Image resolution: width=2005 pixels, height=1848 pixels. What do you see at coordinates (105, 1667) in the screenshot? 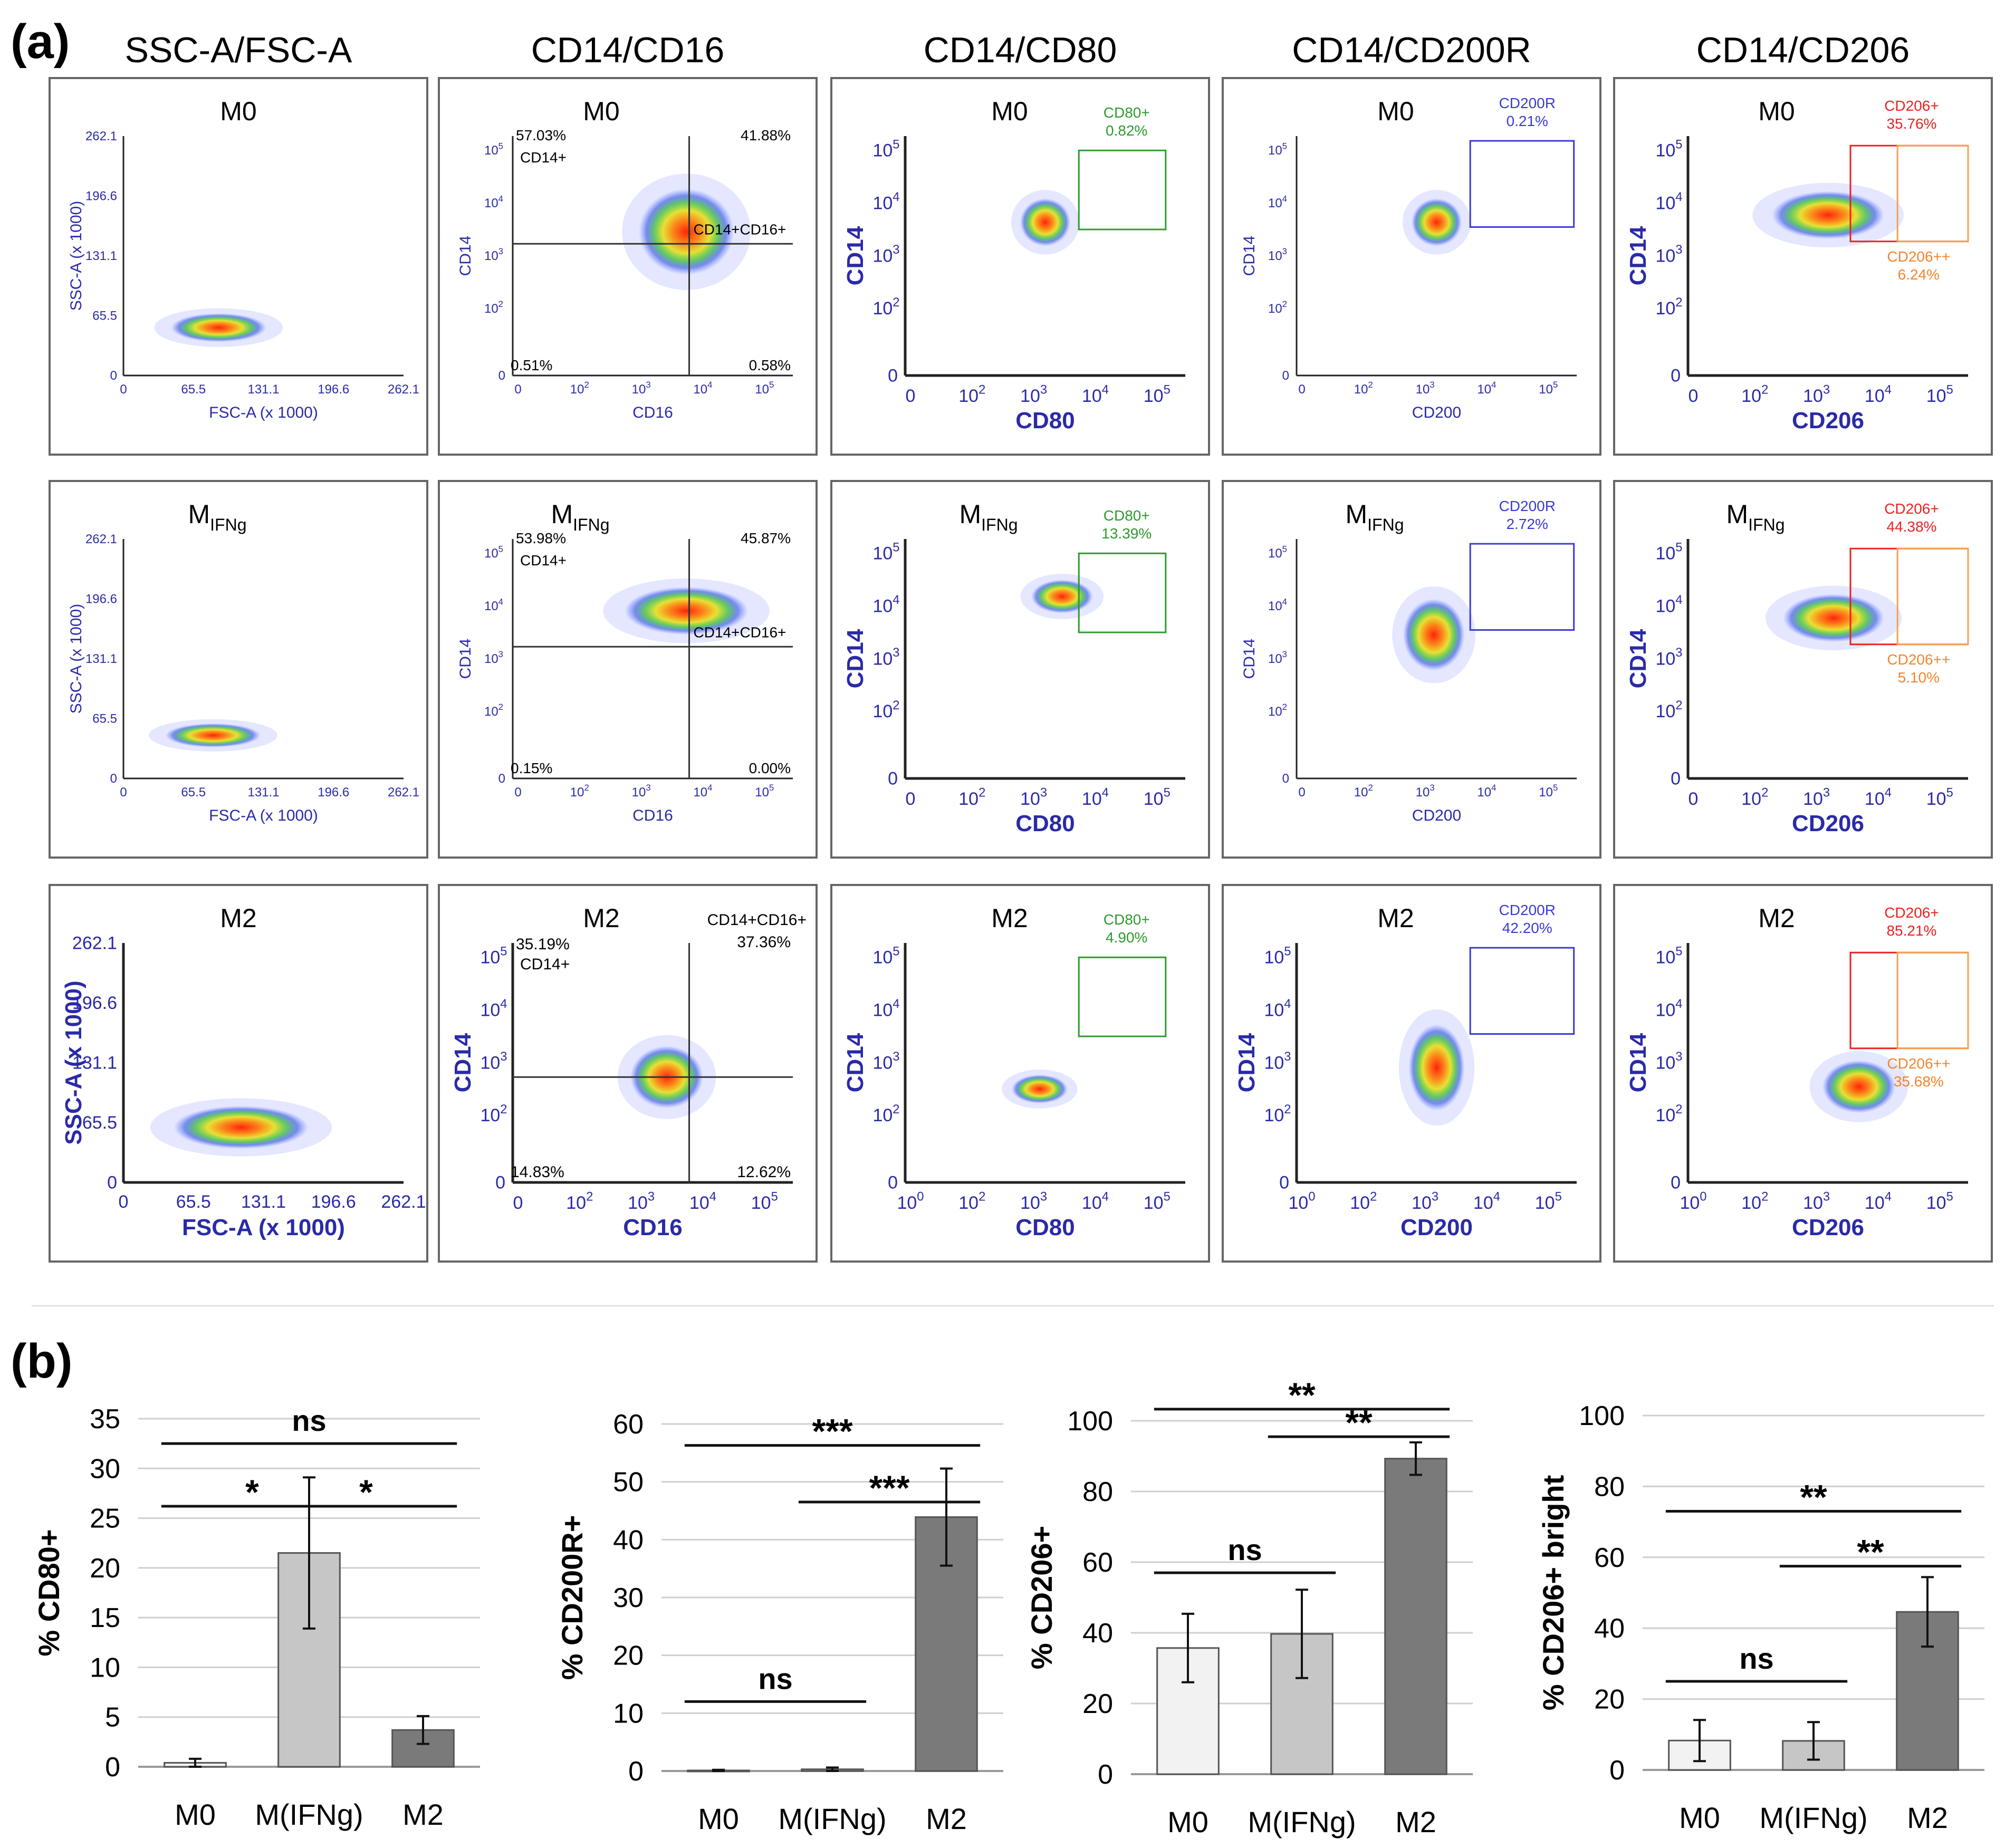
I see `y-tick-label: 10` at bounding box center [105, 1667].